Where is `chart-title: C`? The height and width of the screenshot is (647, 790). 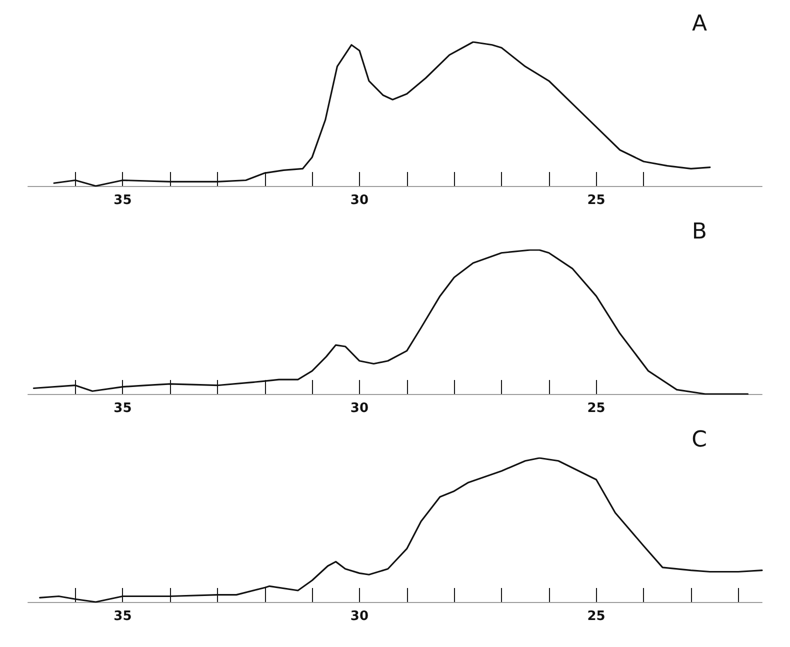
chart-title: C is located at coordinates (700, 440).